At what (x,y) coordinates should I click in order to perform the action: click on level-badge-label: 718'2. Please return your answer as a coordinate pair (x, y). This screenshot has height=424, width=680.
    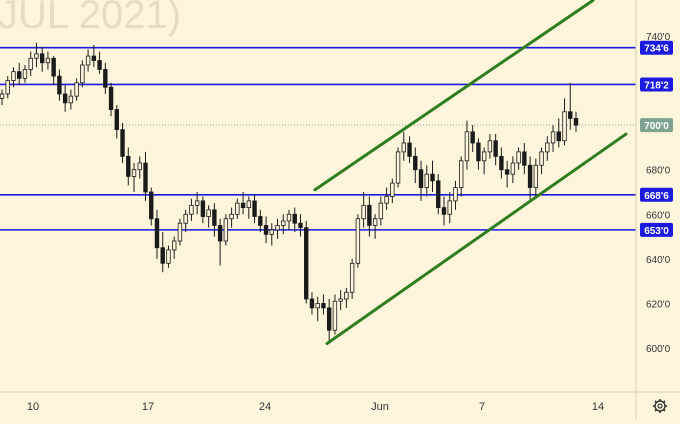
    Looking at the image, I should click on (656, 85).